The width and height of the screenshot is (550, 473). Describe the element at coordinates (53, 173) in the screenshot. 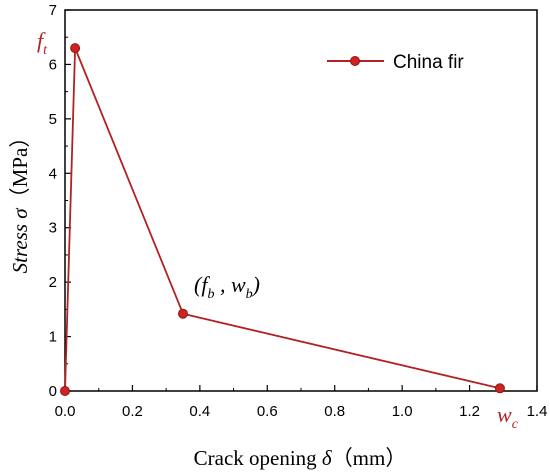

I see `y-tick-label: 4` at that location.